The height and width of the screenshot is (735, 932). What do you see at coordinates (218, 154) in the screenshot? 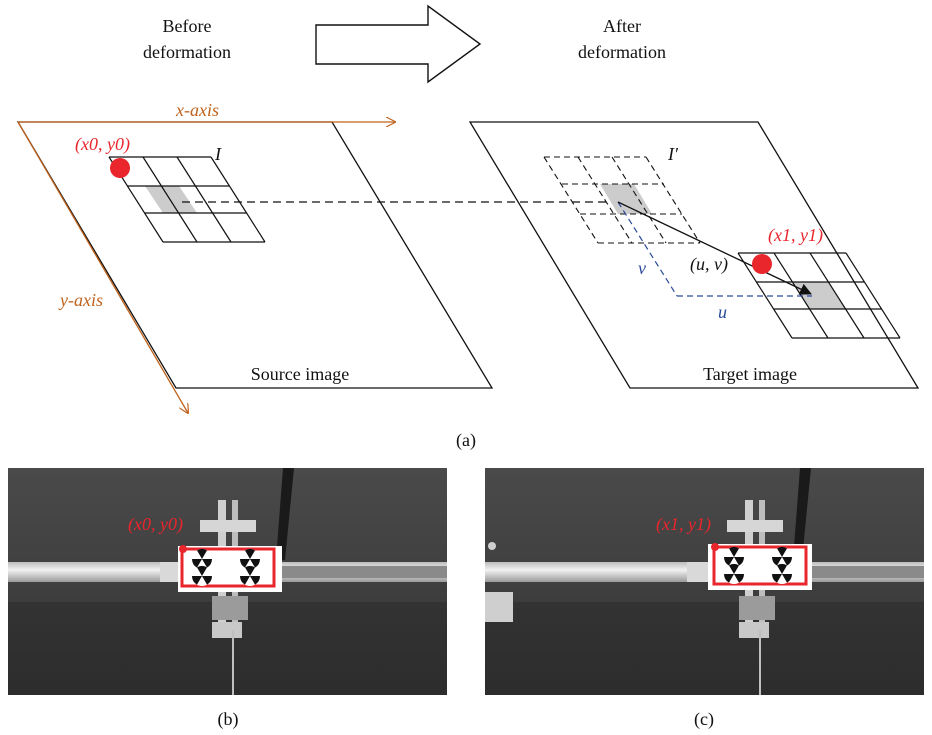
I see `source-subset-label: I` at bounding box center [218, 154].